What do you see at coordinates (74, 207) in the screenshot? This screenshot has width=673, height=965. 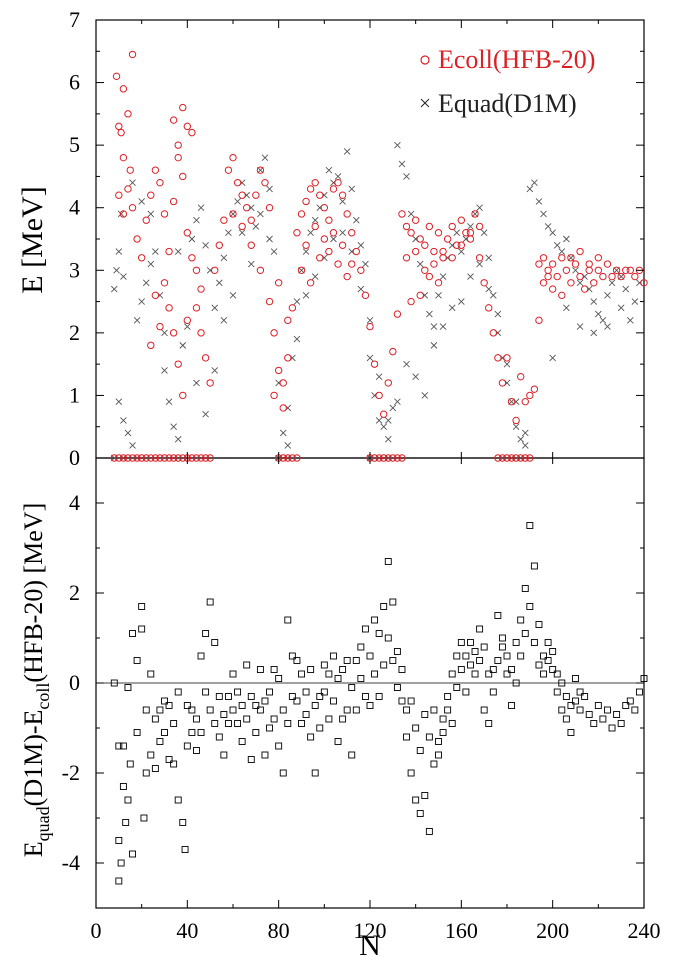 I see `top-y-tick-label: 4` at bounding box center [74, 207].